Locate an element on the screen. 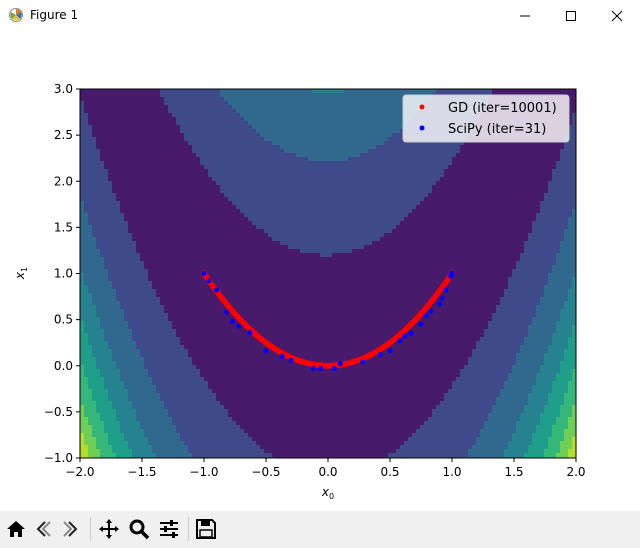  close-button is located at coordinates (617, 15).